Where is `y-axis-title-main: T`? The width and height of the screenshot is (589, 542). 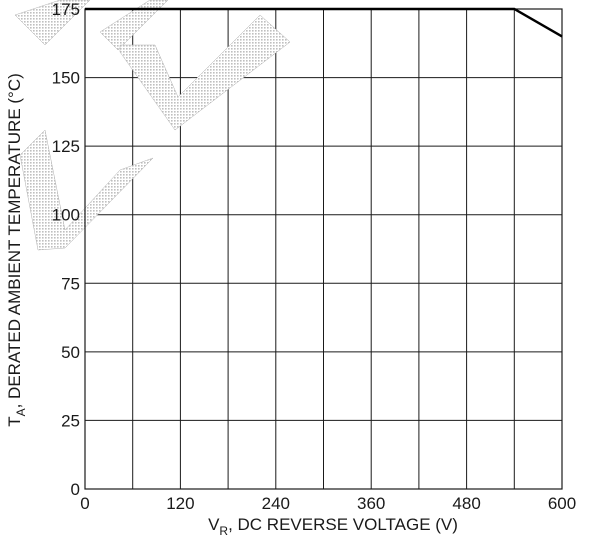 y-axis-title-main: T is located at coordinates (14, 421).